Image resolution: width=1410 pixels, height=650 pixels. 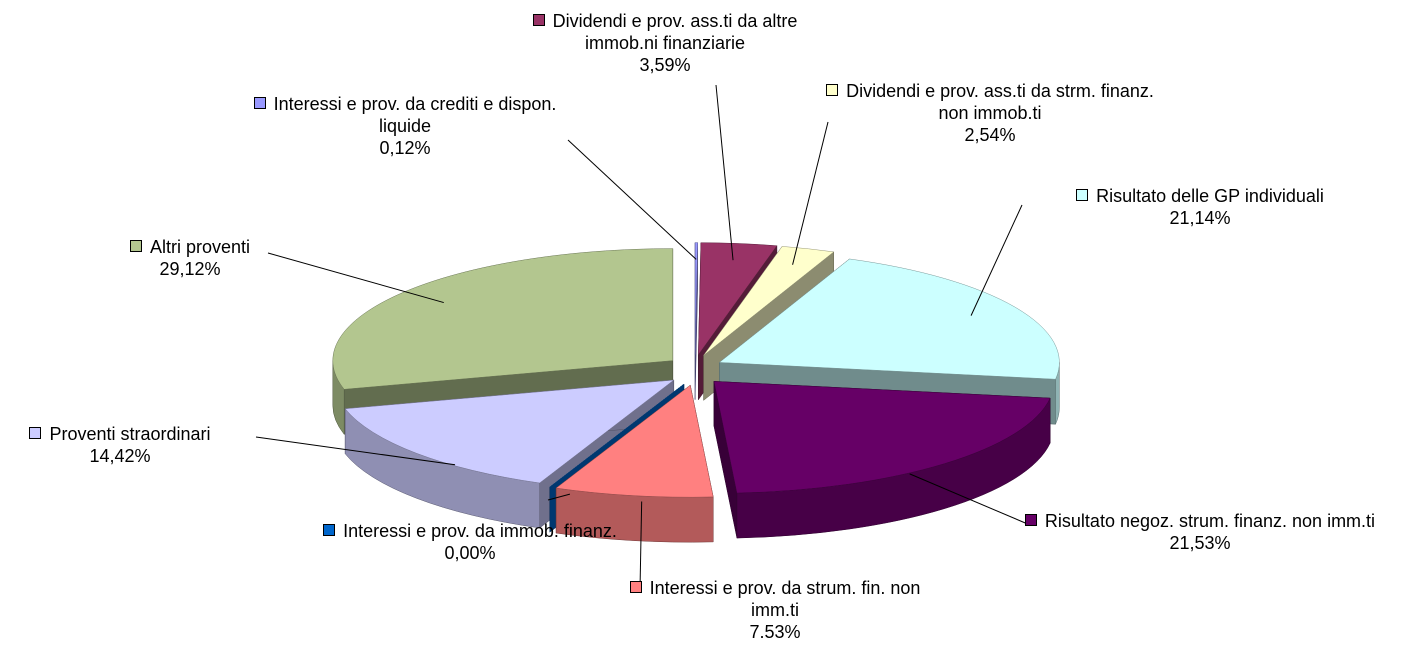 What do you see at coordinates (120, 456) in the screenshot?
I see `slice-value: 14,42%` at bounding box center [120, 456].